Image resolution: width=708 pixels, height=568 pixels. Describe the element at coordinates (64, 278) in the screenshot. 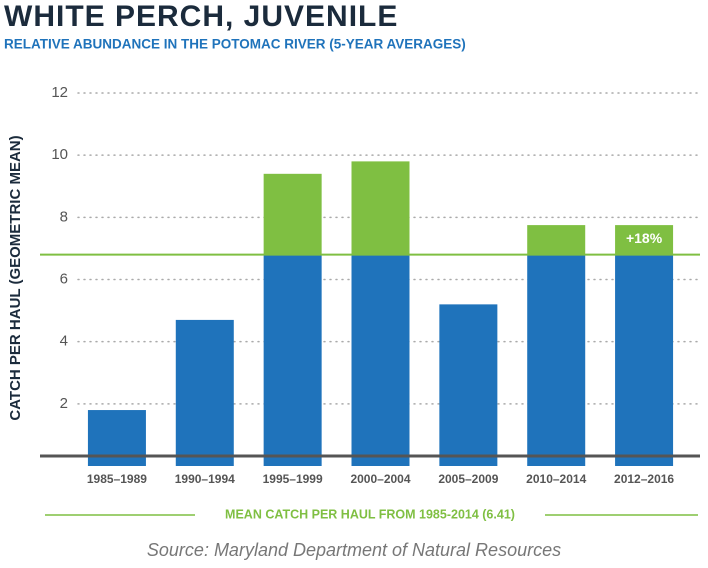

I see `y-tick-label: 6` at that location.